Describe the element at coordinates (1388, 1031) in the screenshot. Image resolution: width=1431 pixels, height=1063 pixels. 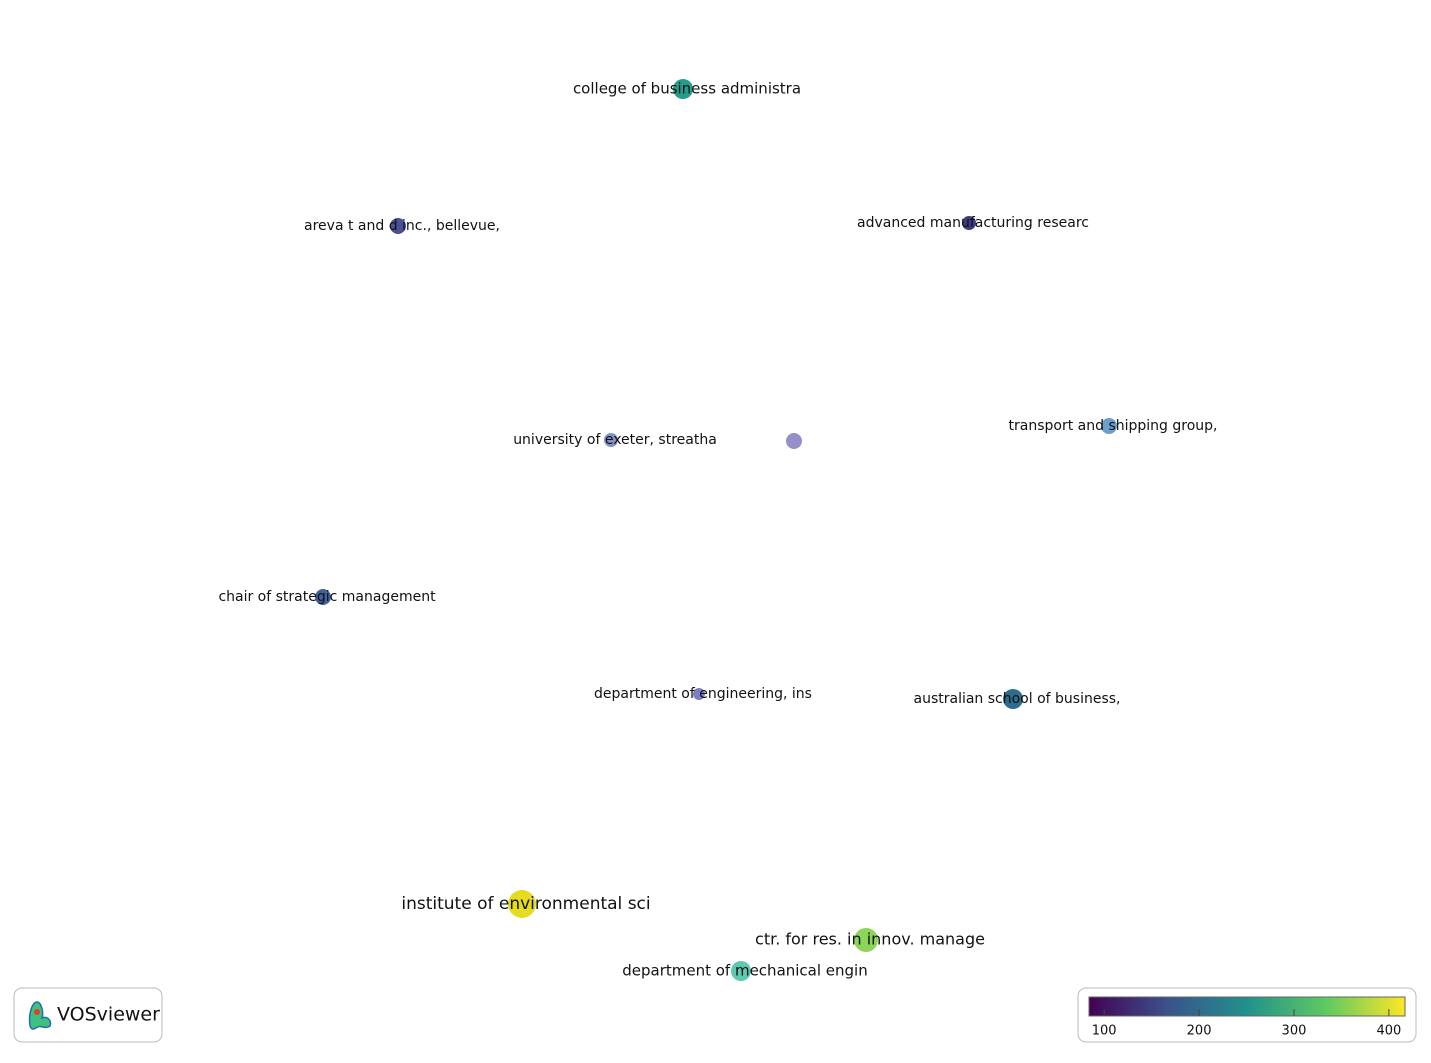
I see `colorbar-tick-label: 400` at that location.